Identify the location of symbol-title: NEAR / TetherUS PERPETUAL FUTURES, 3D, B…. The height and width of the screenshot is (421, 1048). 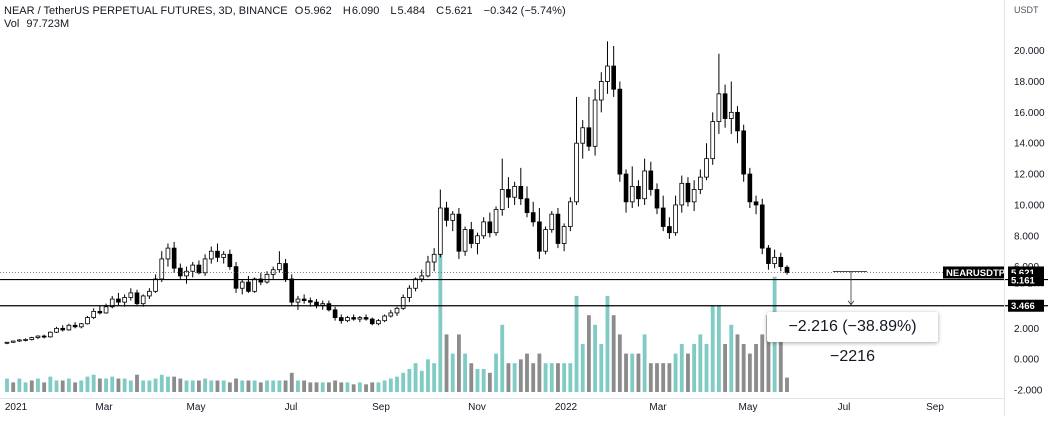
(146, 11).